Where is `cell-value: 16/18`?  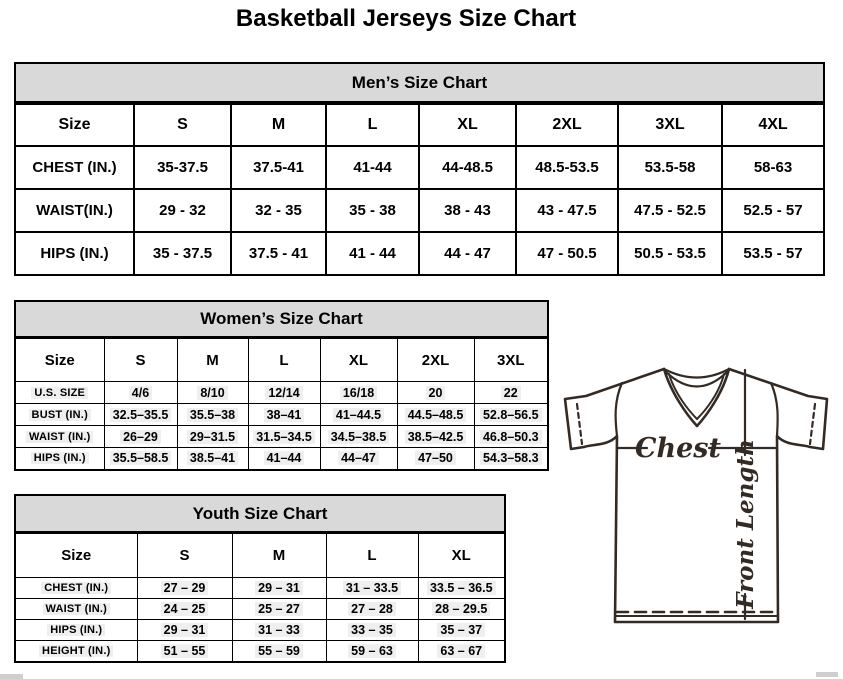 cell-value: 16/18 is located at coordinates (358, 392).